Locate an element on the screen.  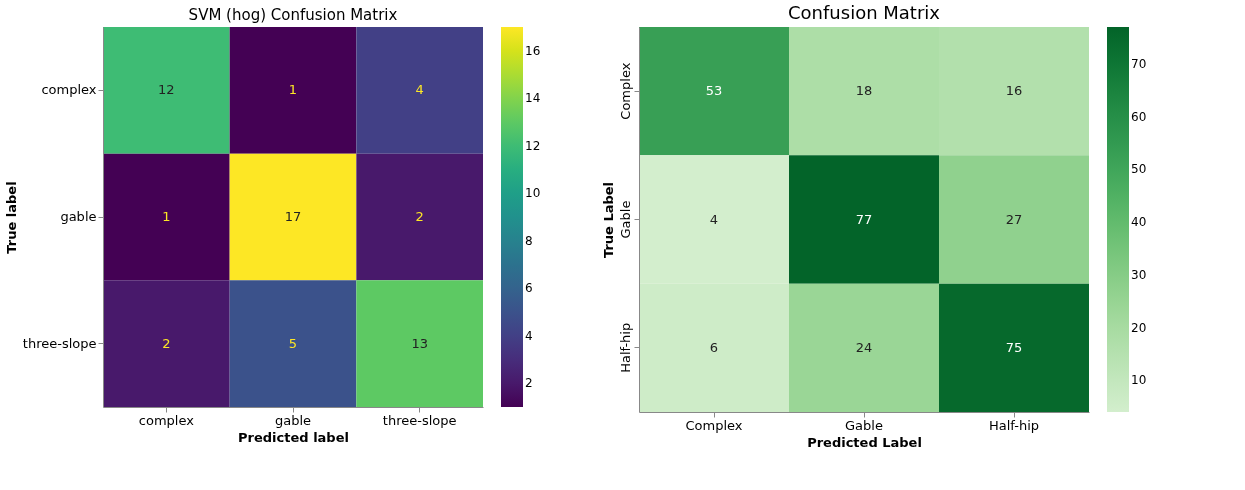
y-axis-title: True label is located at coordinates (11, 217).